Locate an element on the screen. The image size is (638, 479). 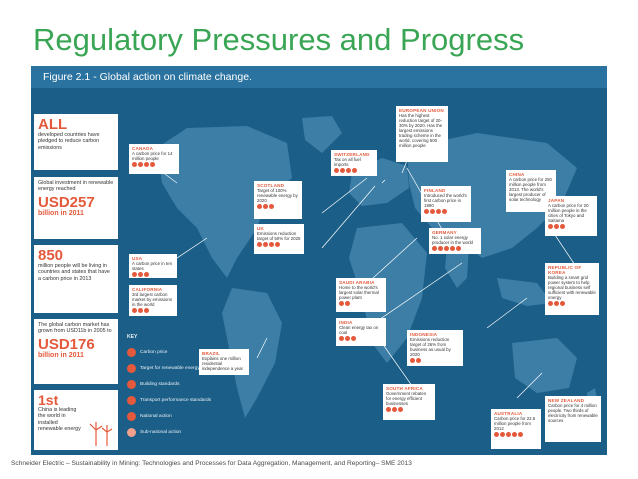
callout-usa: USA A carbon price in ten states is located at coordinates (153, 266).